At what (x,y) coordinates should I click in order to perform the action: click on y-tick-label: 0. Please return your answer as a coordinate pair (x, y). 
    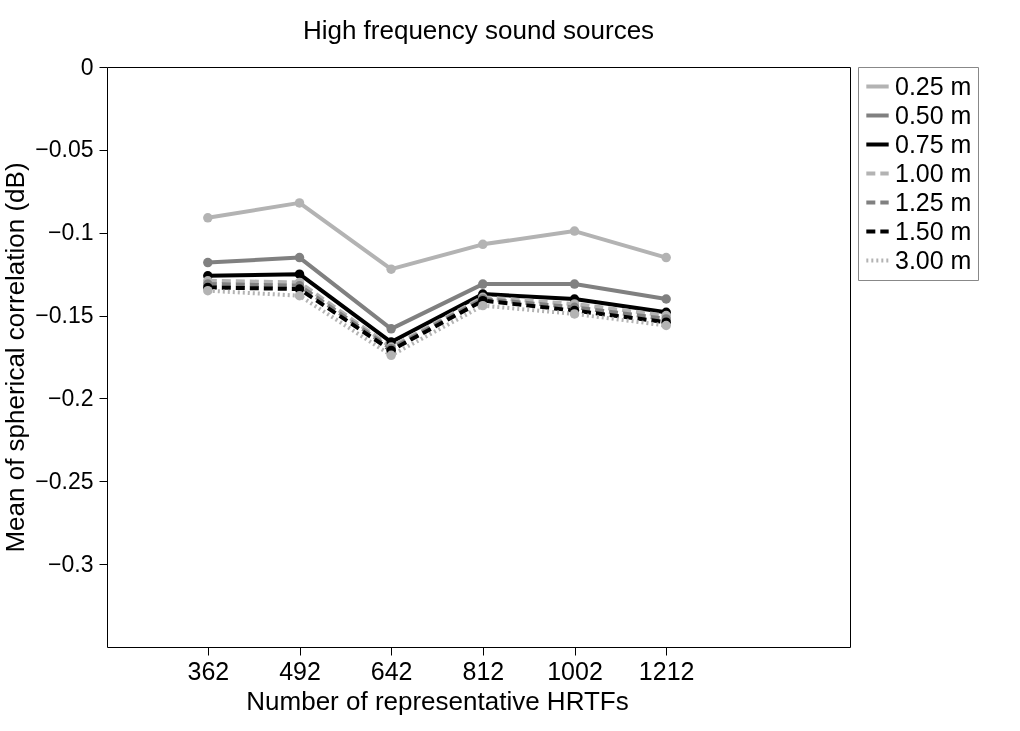
    Looking at the image, I should click on (87, 66).